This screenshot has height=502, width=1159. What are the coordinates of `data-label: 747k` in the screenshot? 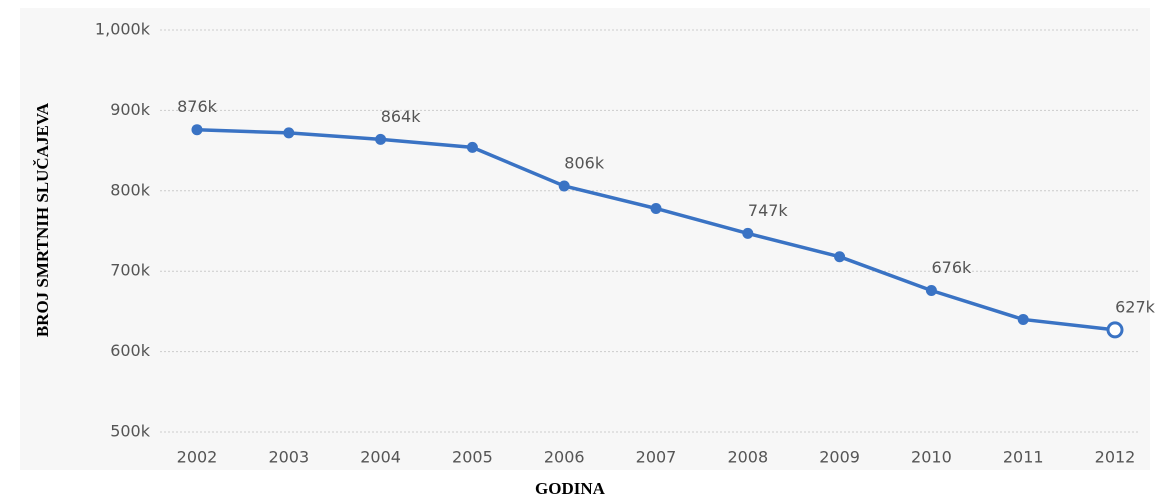 It's located at (768, 210).